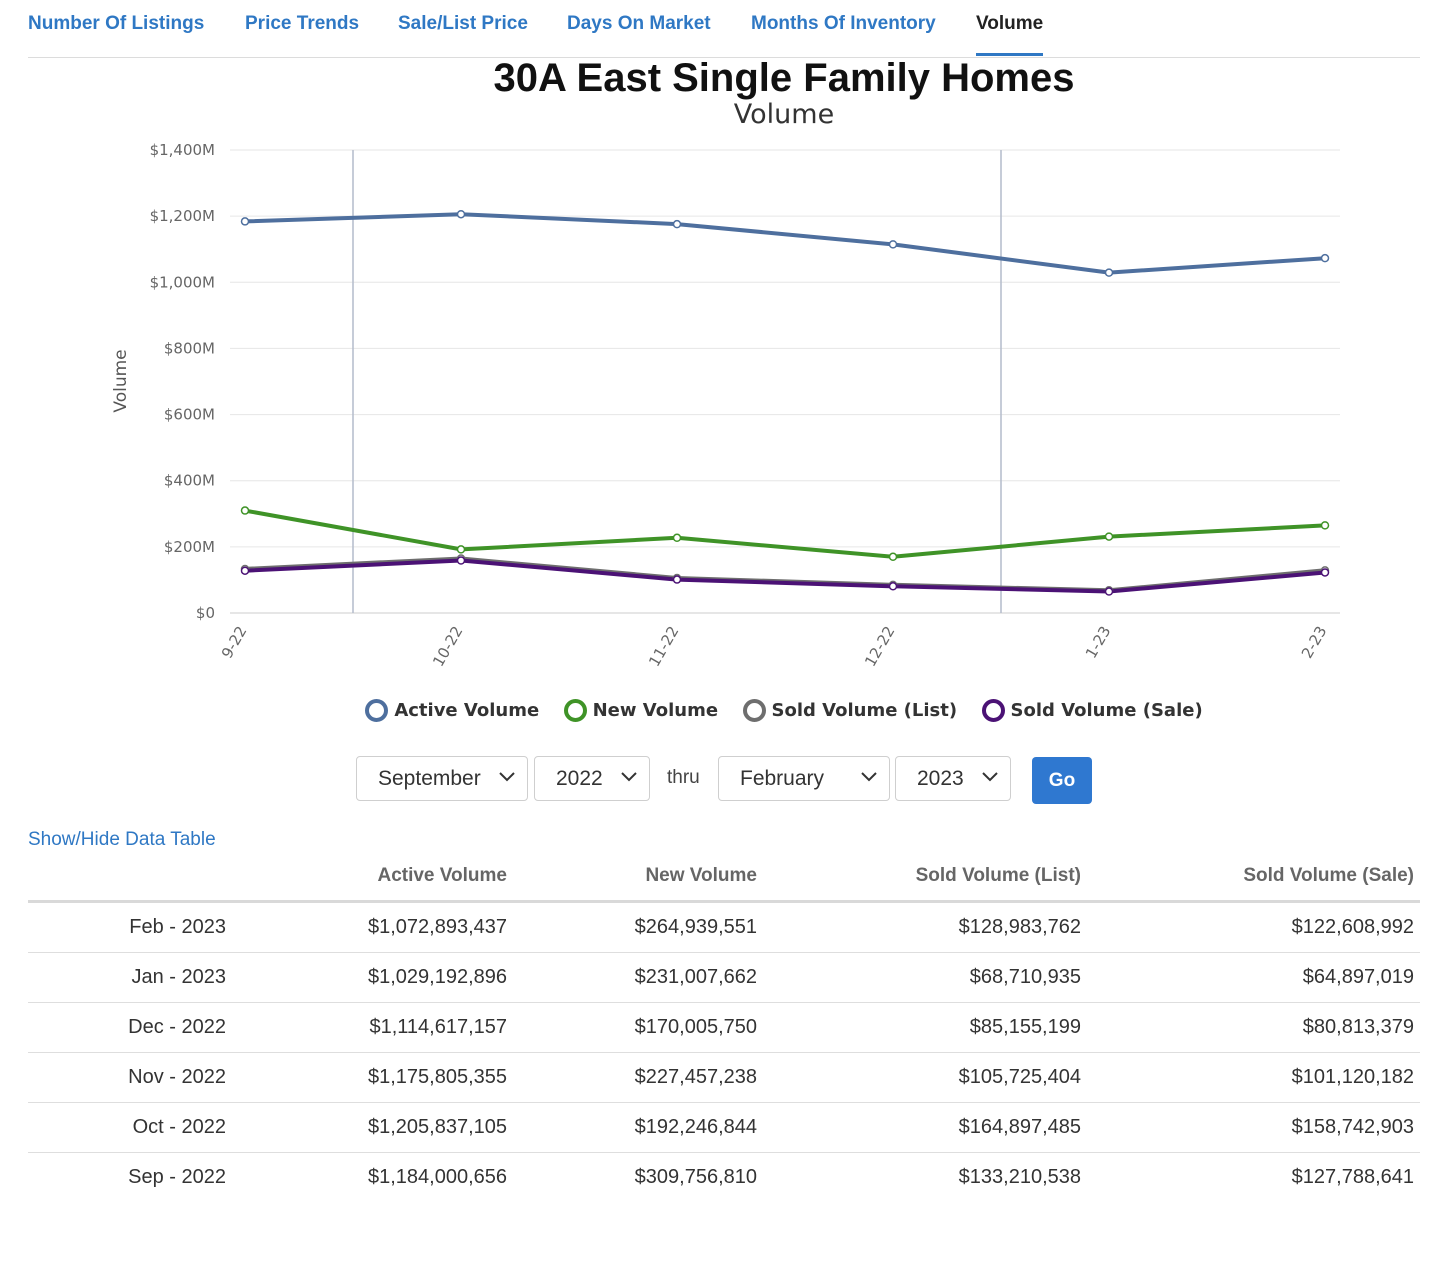 This screenshot has width=1448, height=1266. What do you see at coordinates (774, 646) in the screenshot?
I see `x-axis-ticks: 9-22 10-22 11-22 12-22 1-23 2-23` at bounding box center [774, 646].